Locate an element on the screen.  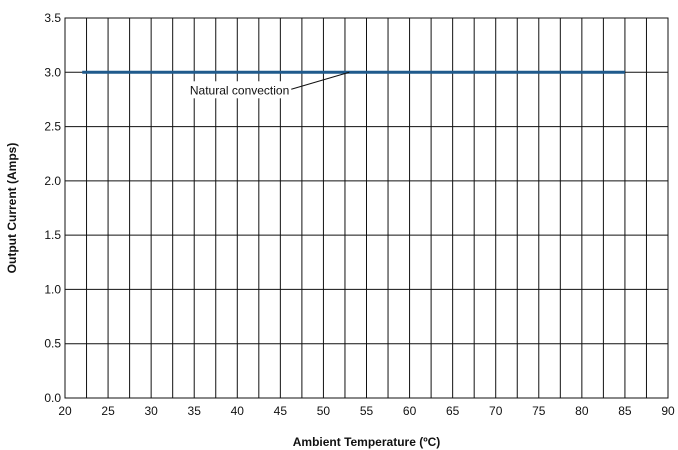
x-tick-labels: 20 25 30 35 40 45 50 55 60 65 70 75 80 85 90 is located at coordinates (366, 411).